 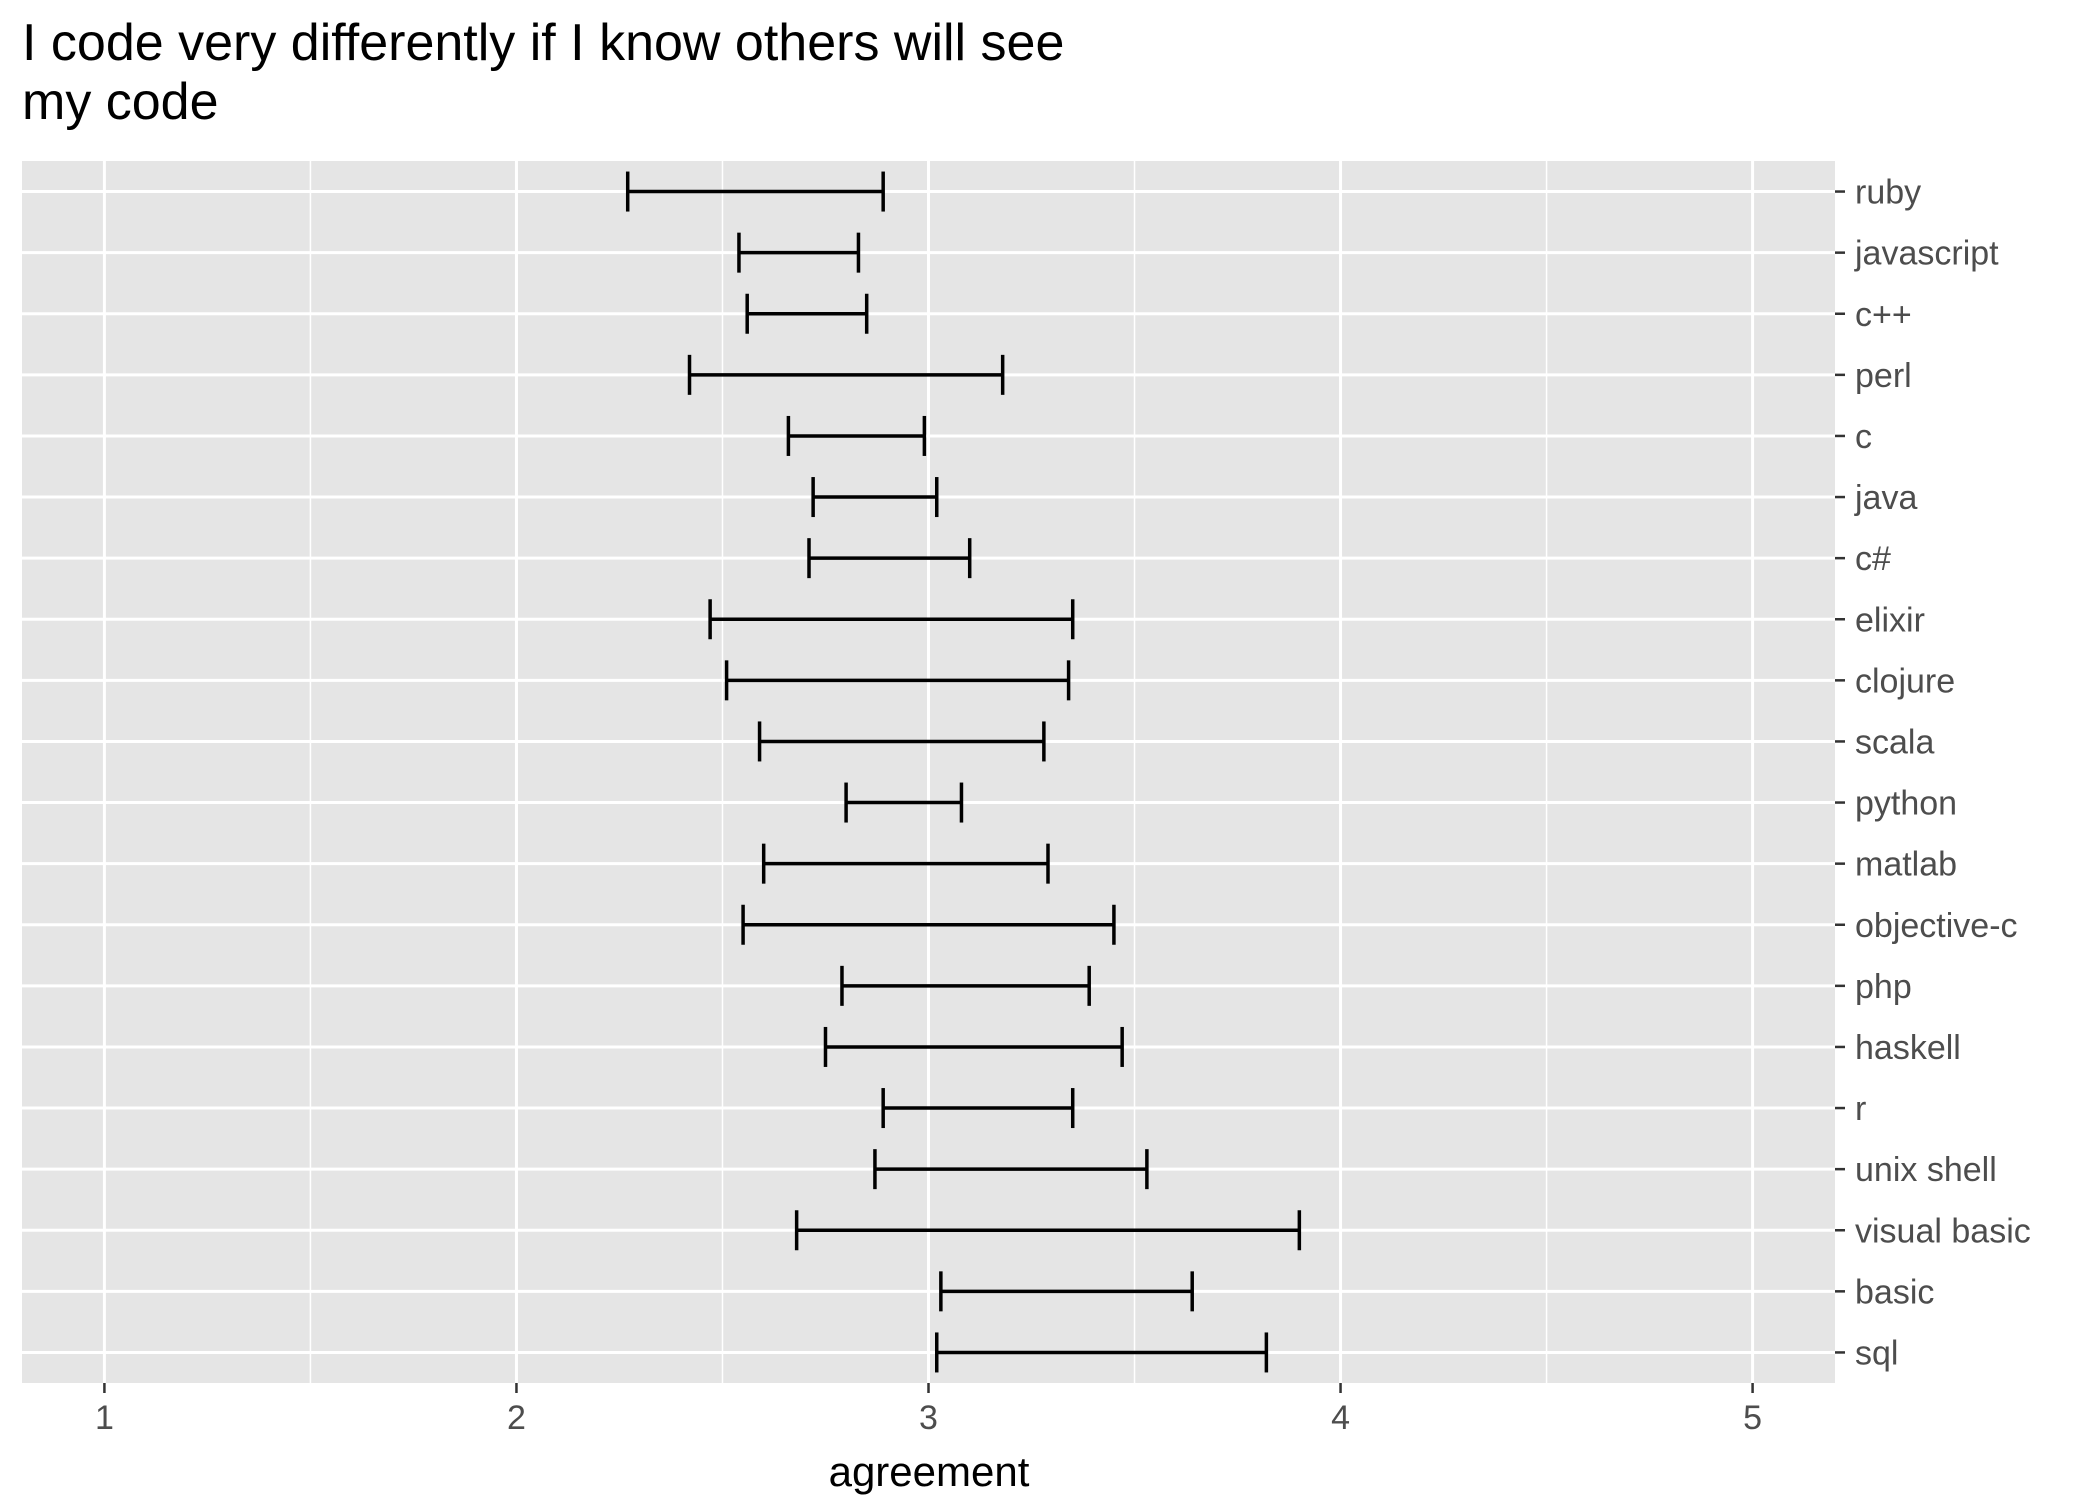 What do you see at coordinates (1883, 315) in the screenshot?
I see `y-tick-label: c++` at bounding box center [1883, 315].